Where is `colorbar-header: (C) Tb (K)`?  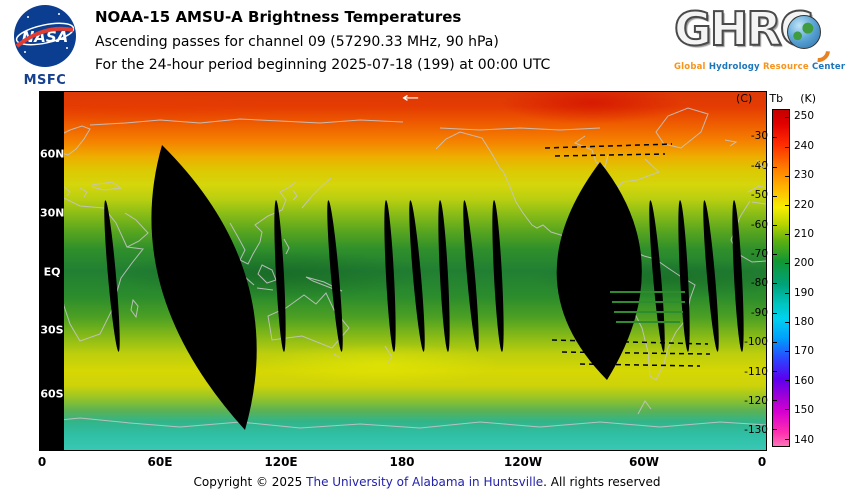
colorbar-header: (C) Tb (K) is located at coordinates (776, 98).